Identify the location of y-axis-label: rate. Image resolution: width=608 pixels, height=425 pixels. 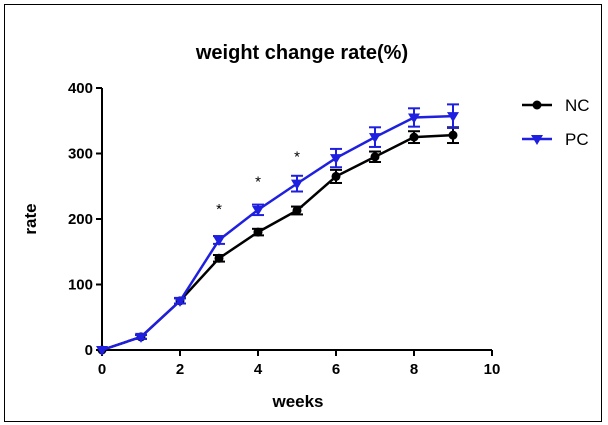
(30, 218).